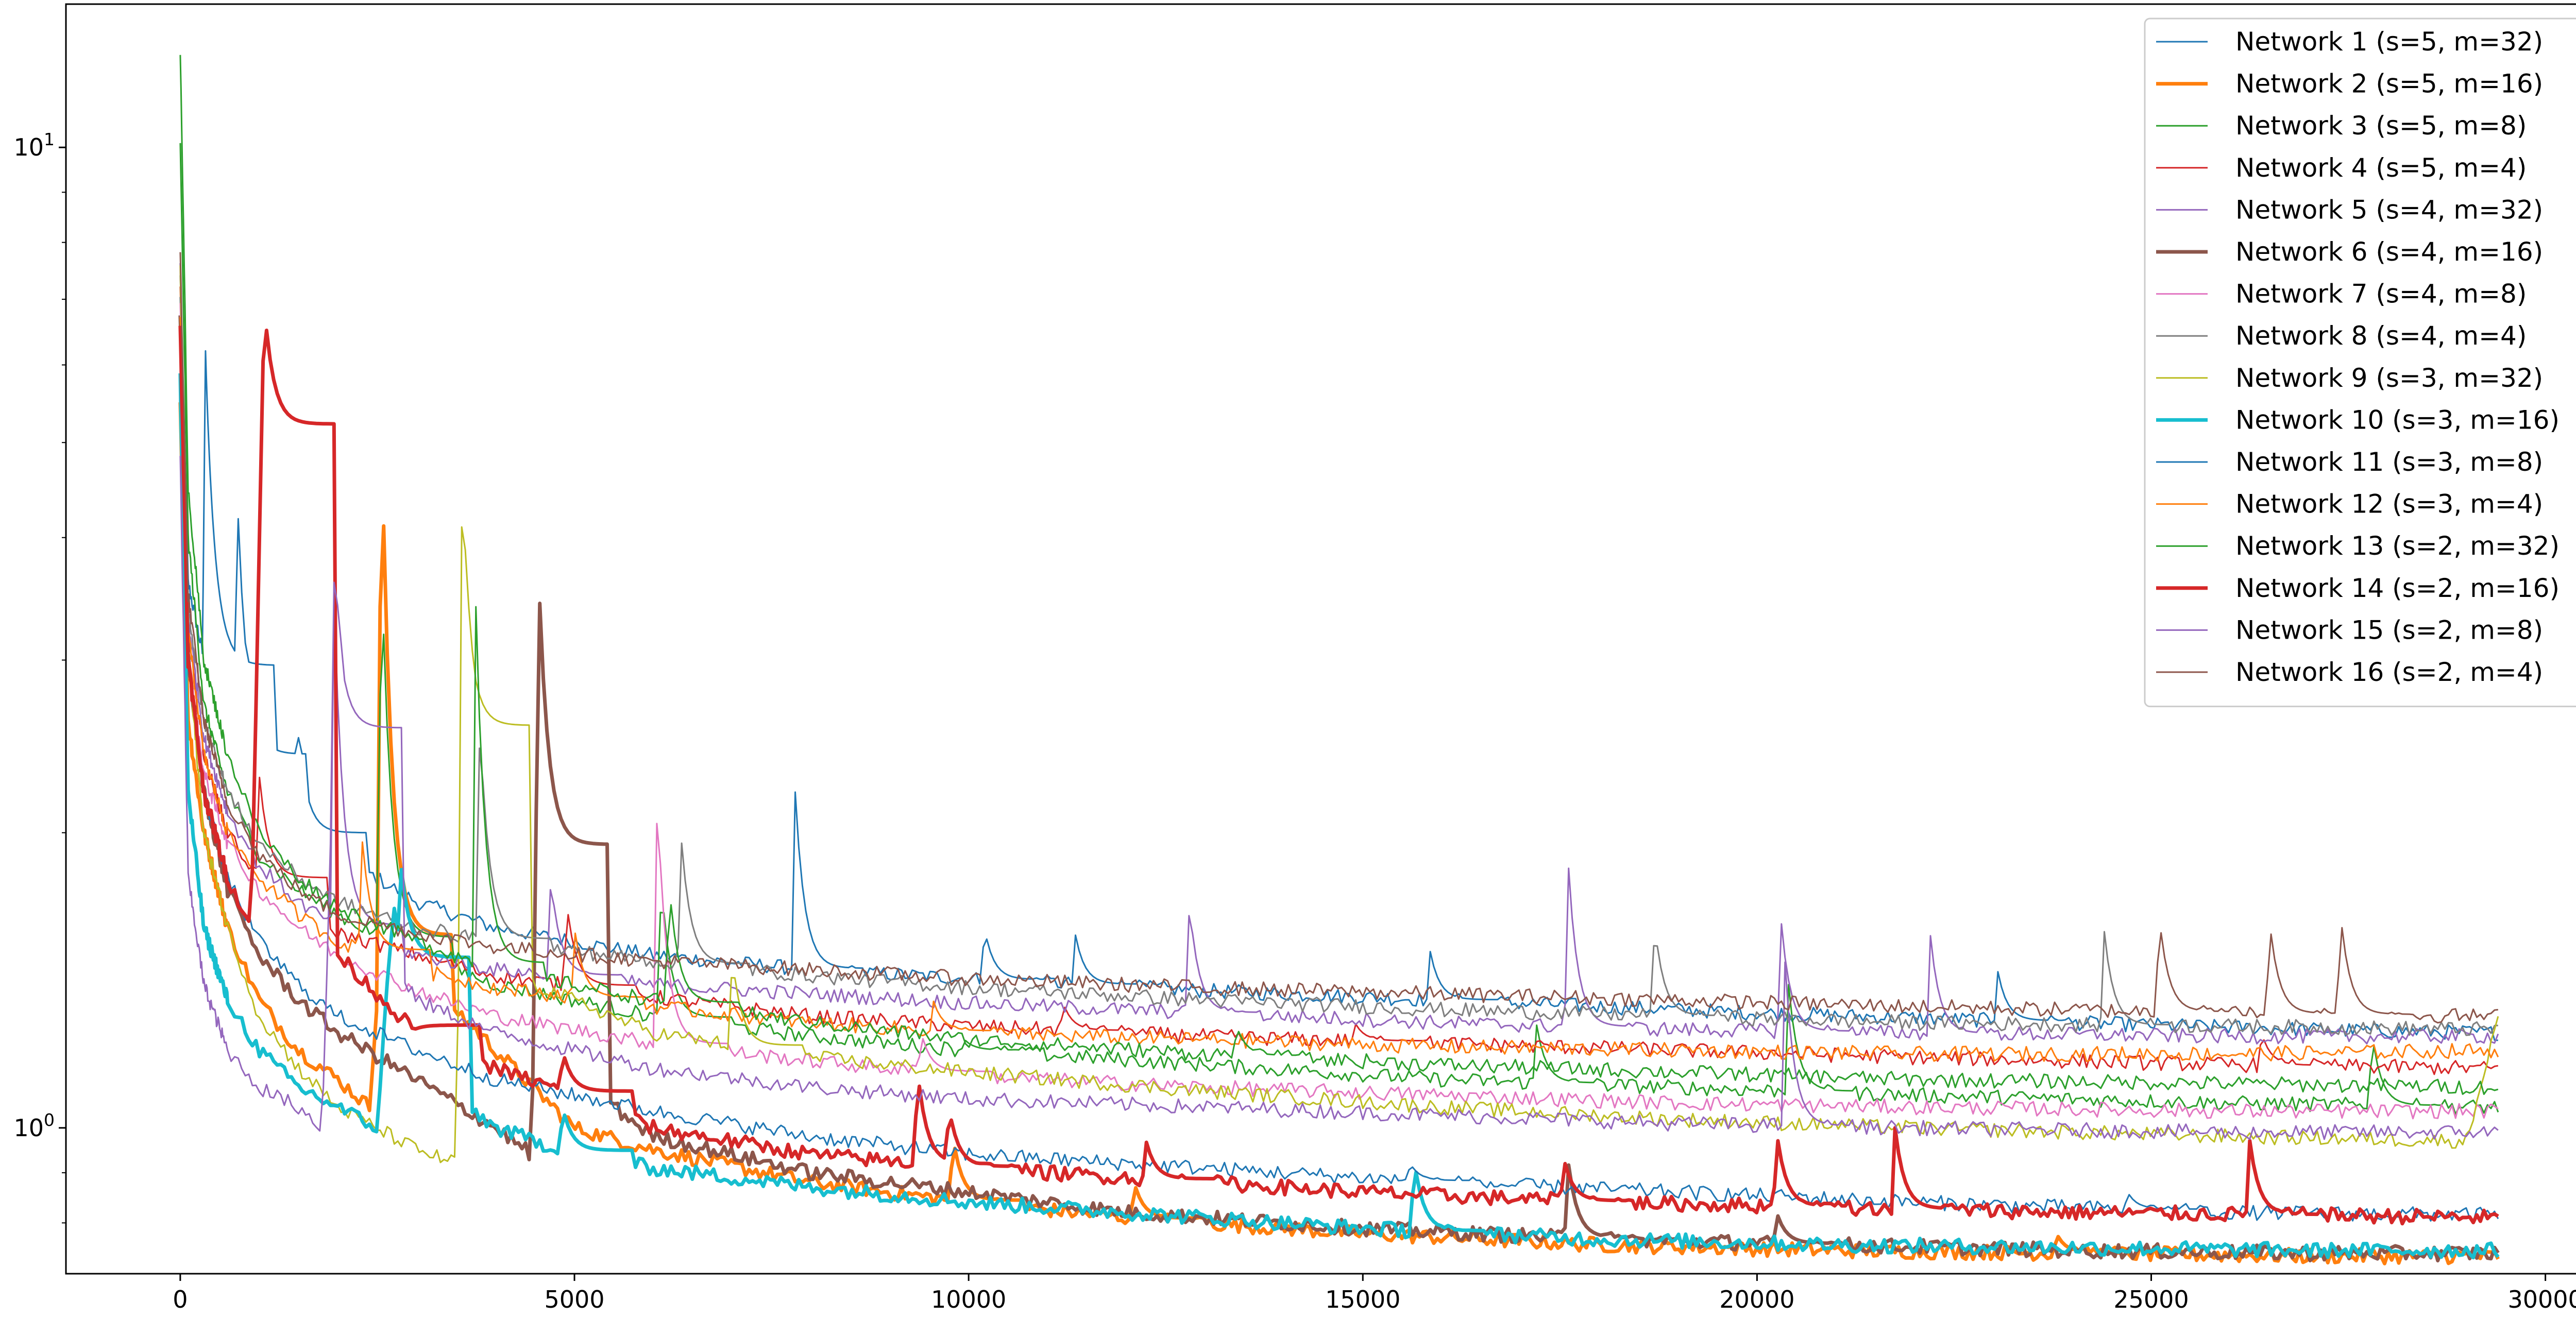 Image resolution: width=2576 pixels, height=1318 pixels. I want to click on x-tick-label: 20000, so click(1756, 1299).